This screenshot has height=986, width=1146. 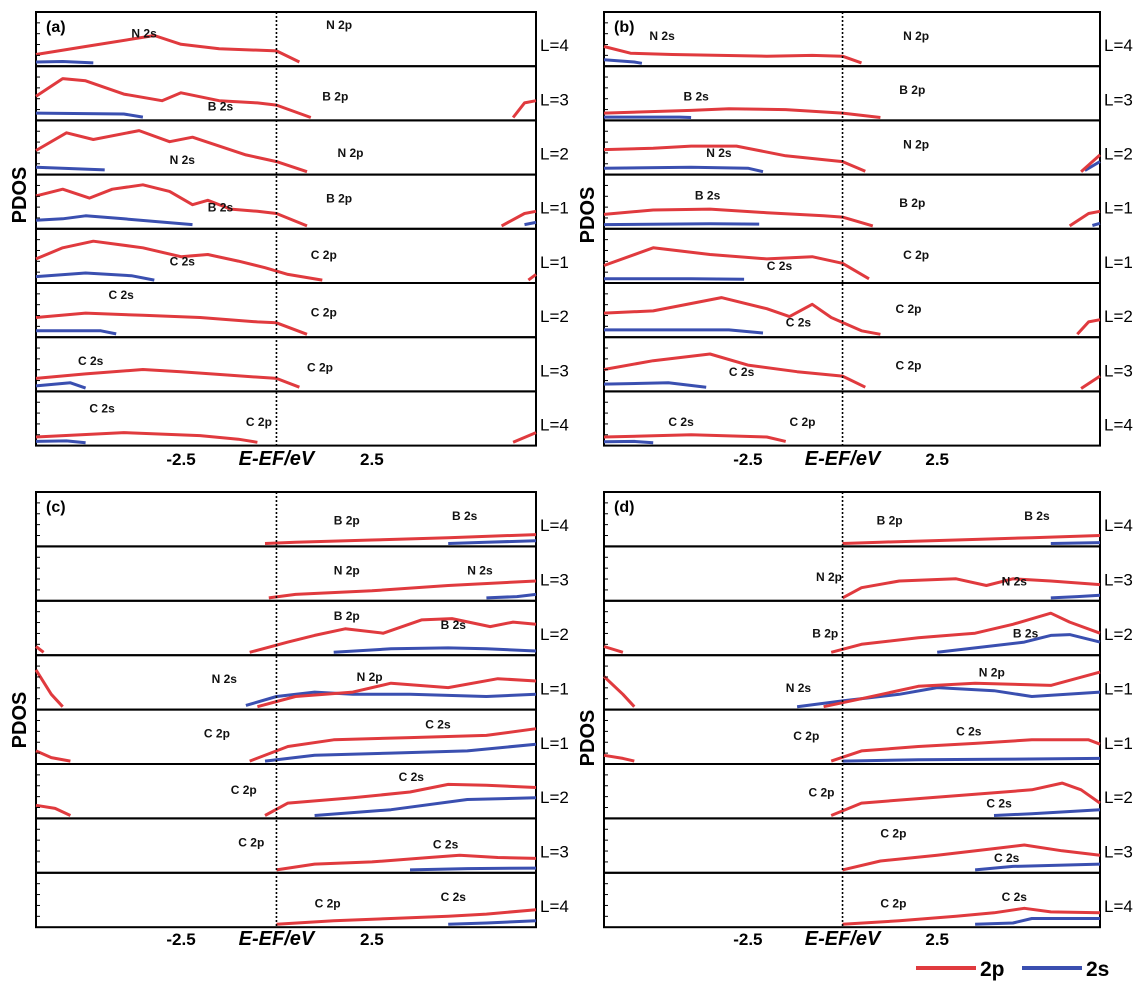 I want to click on pdos-row: C 2s C 2p L=2, so click(x=868, y=310).